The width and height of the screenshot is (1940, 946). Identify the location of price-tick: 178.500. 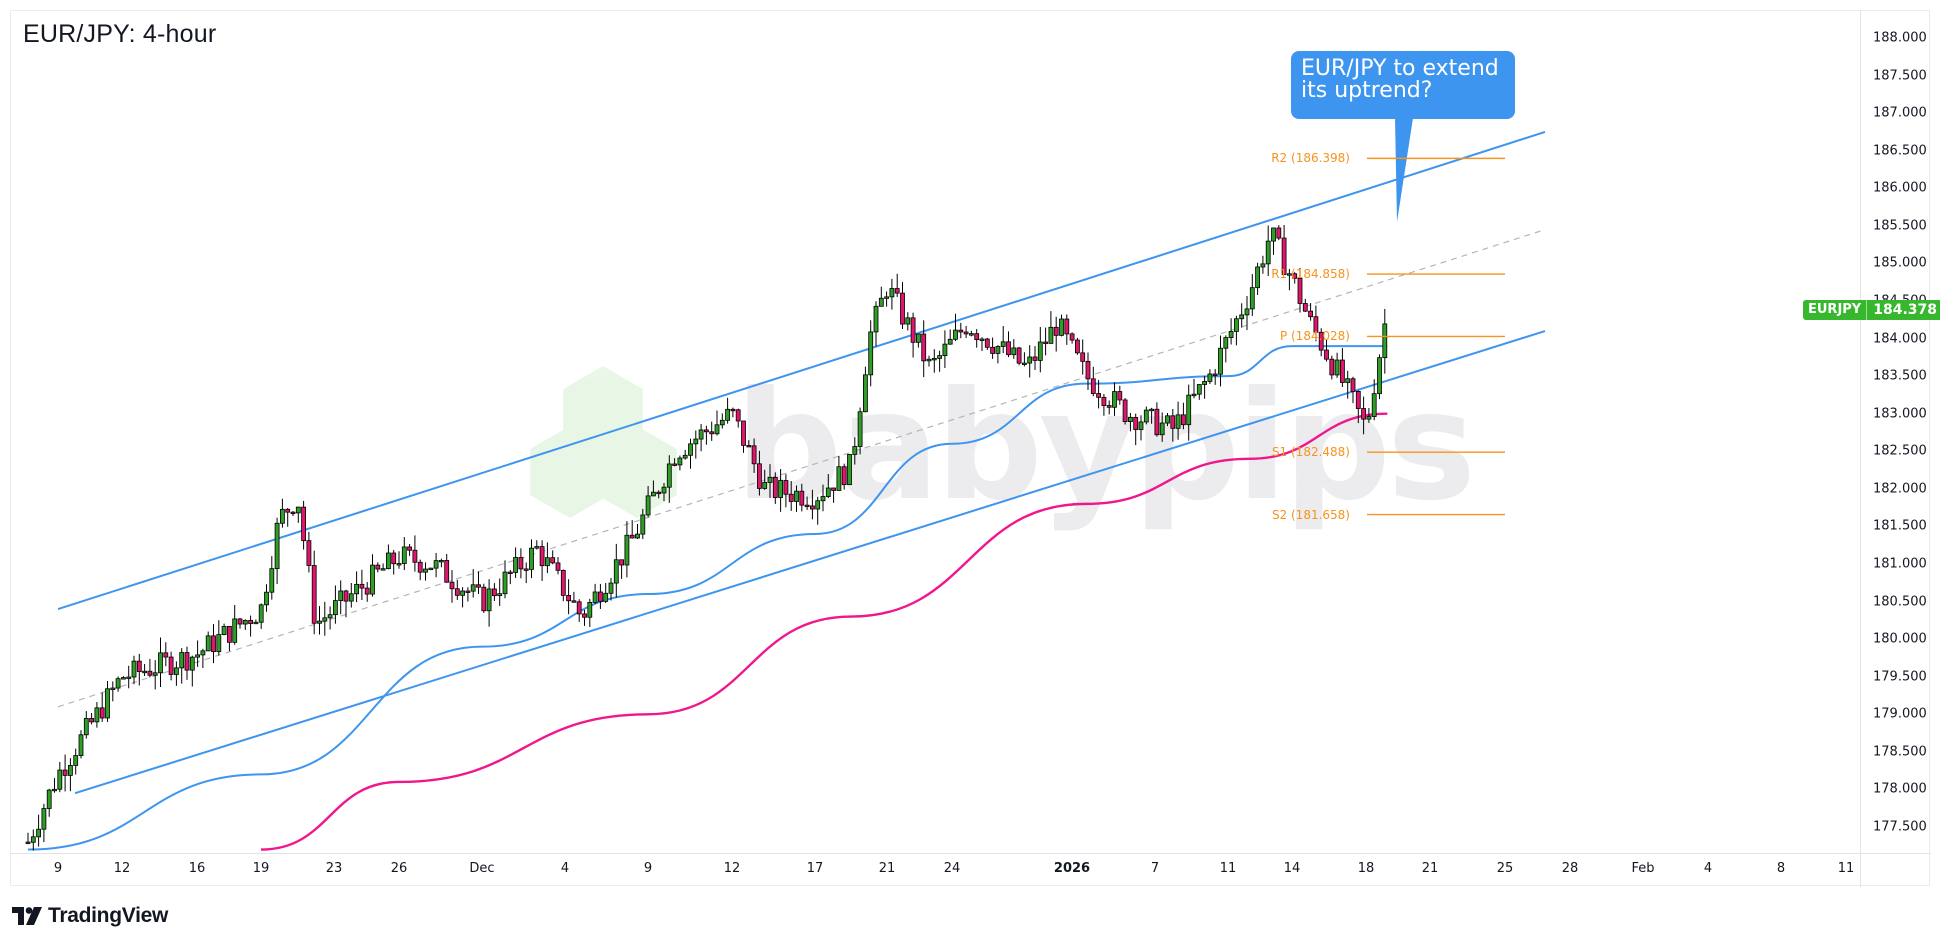
(1900, 752).